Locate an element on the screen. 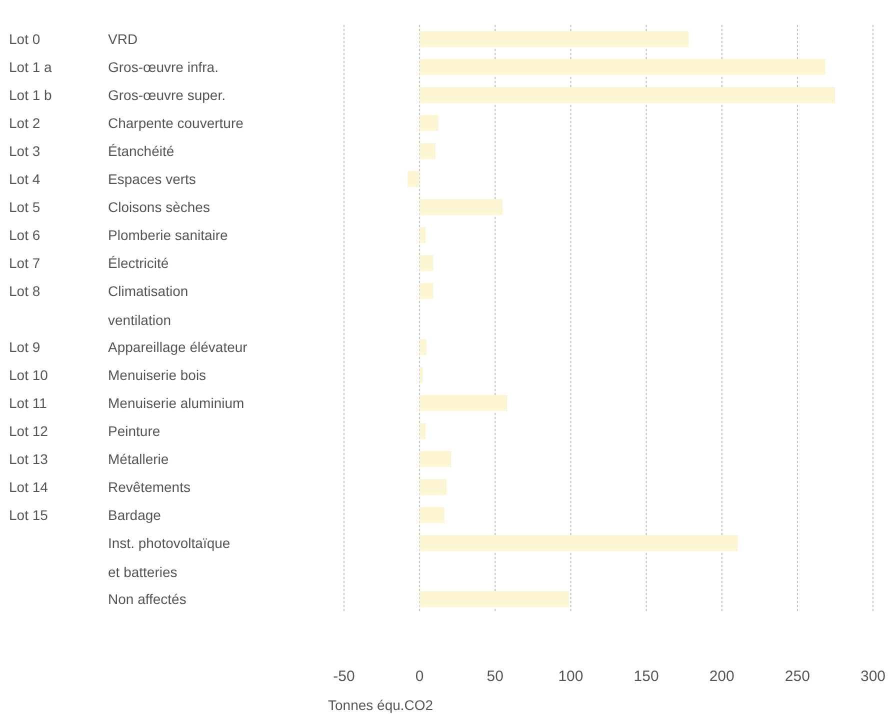  y-tick-label: Charpente couverture is located at coordinates (176, 123).